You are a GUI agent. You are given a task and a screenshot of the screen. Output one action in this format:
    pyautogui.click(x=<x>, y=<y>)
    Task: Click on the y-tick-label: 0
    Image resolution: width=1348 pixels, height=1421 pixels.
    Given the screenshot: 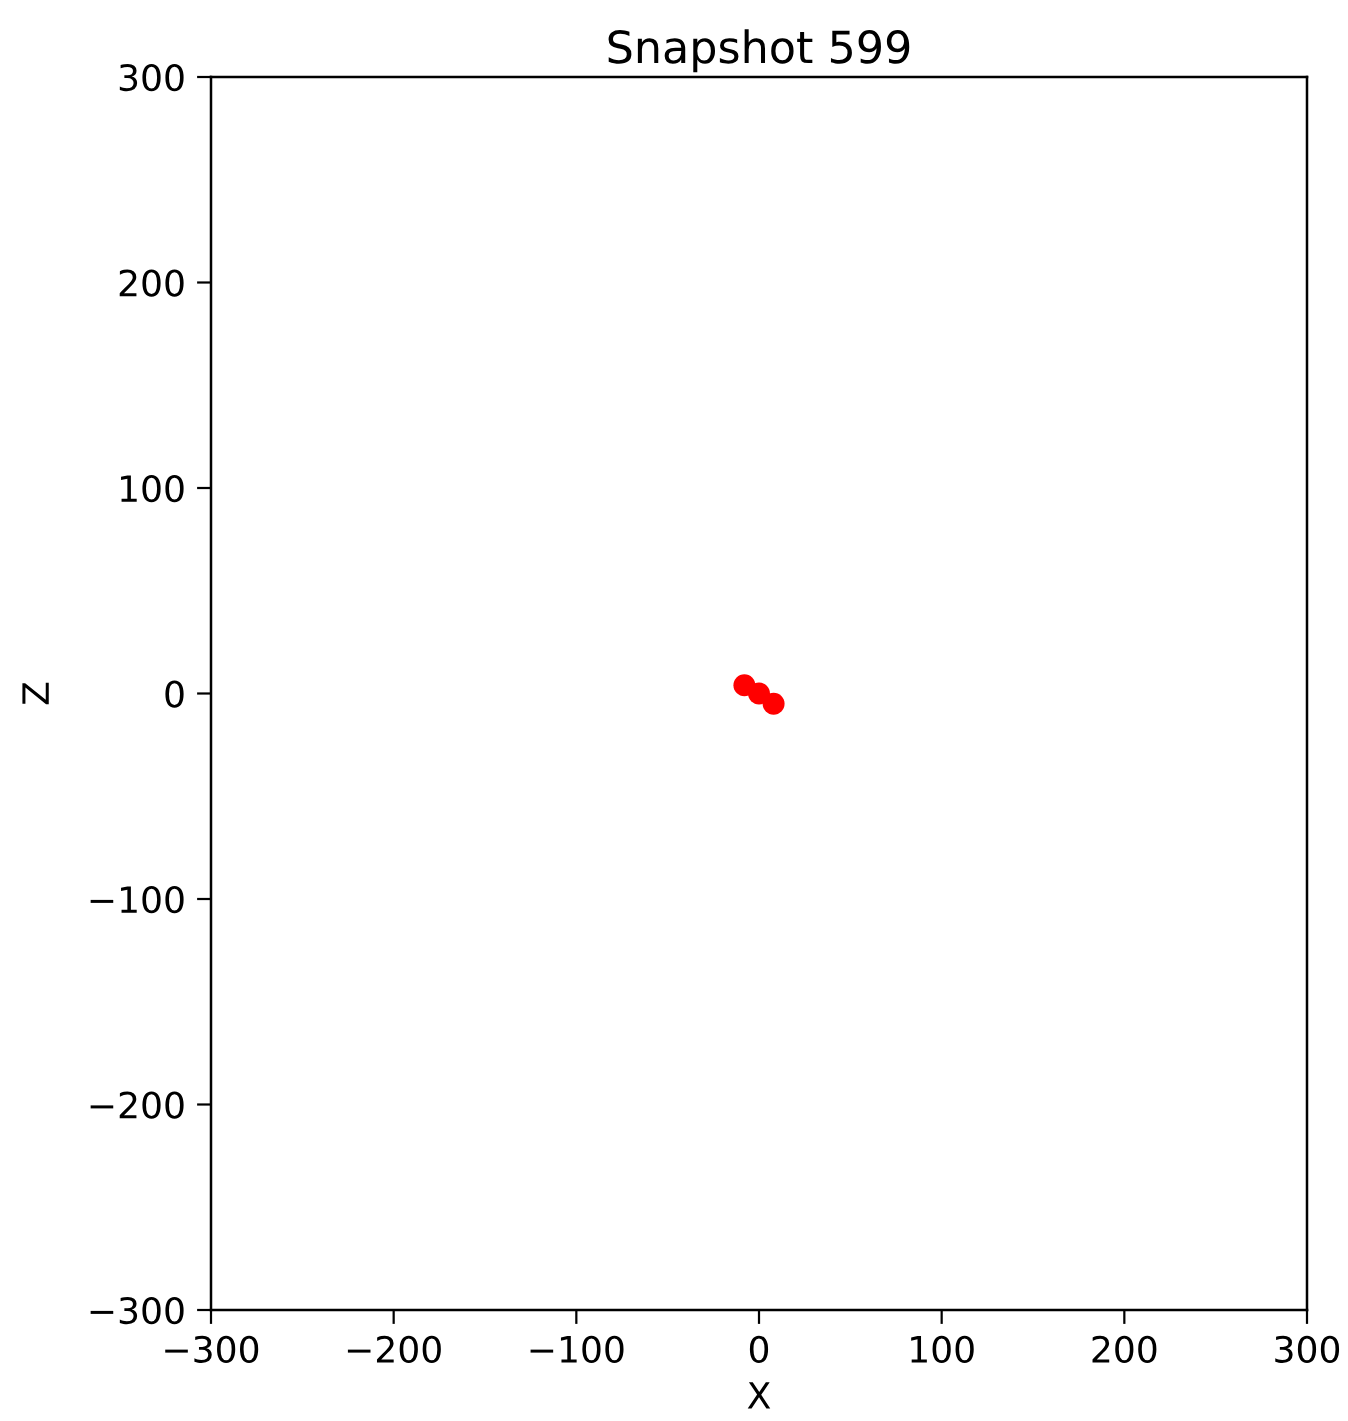 What is the action you would take?
    pyautogui.click(x=174, y=694)
    